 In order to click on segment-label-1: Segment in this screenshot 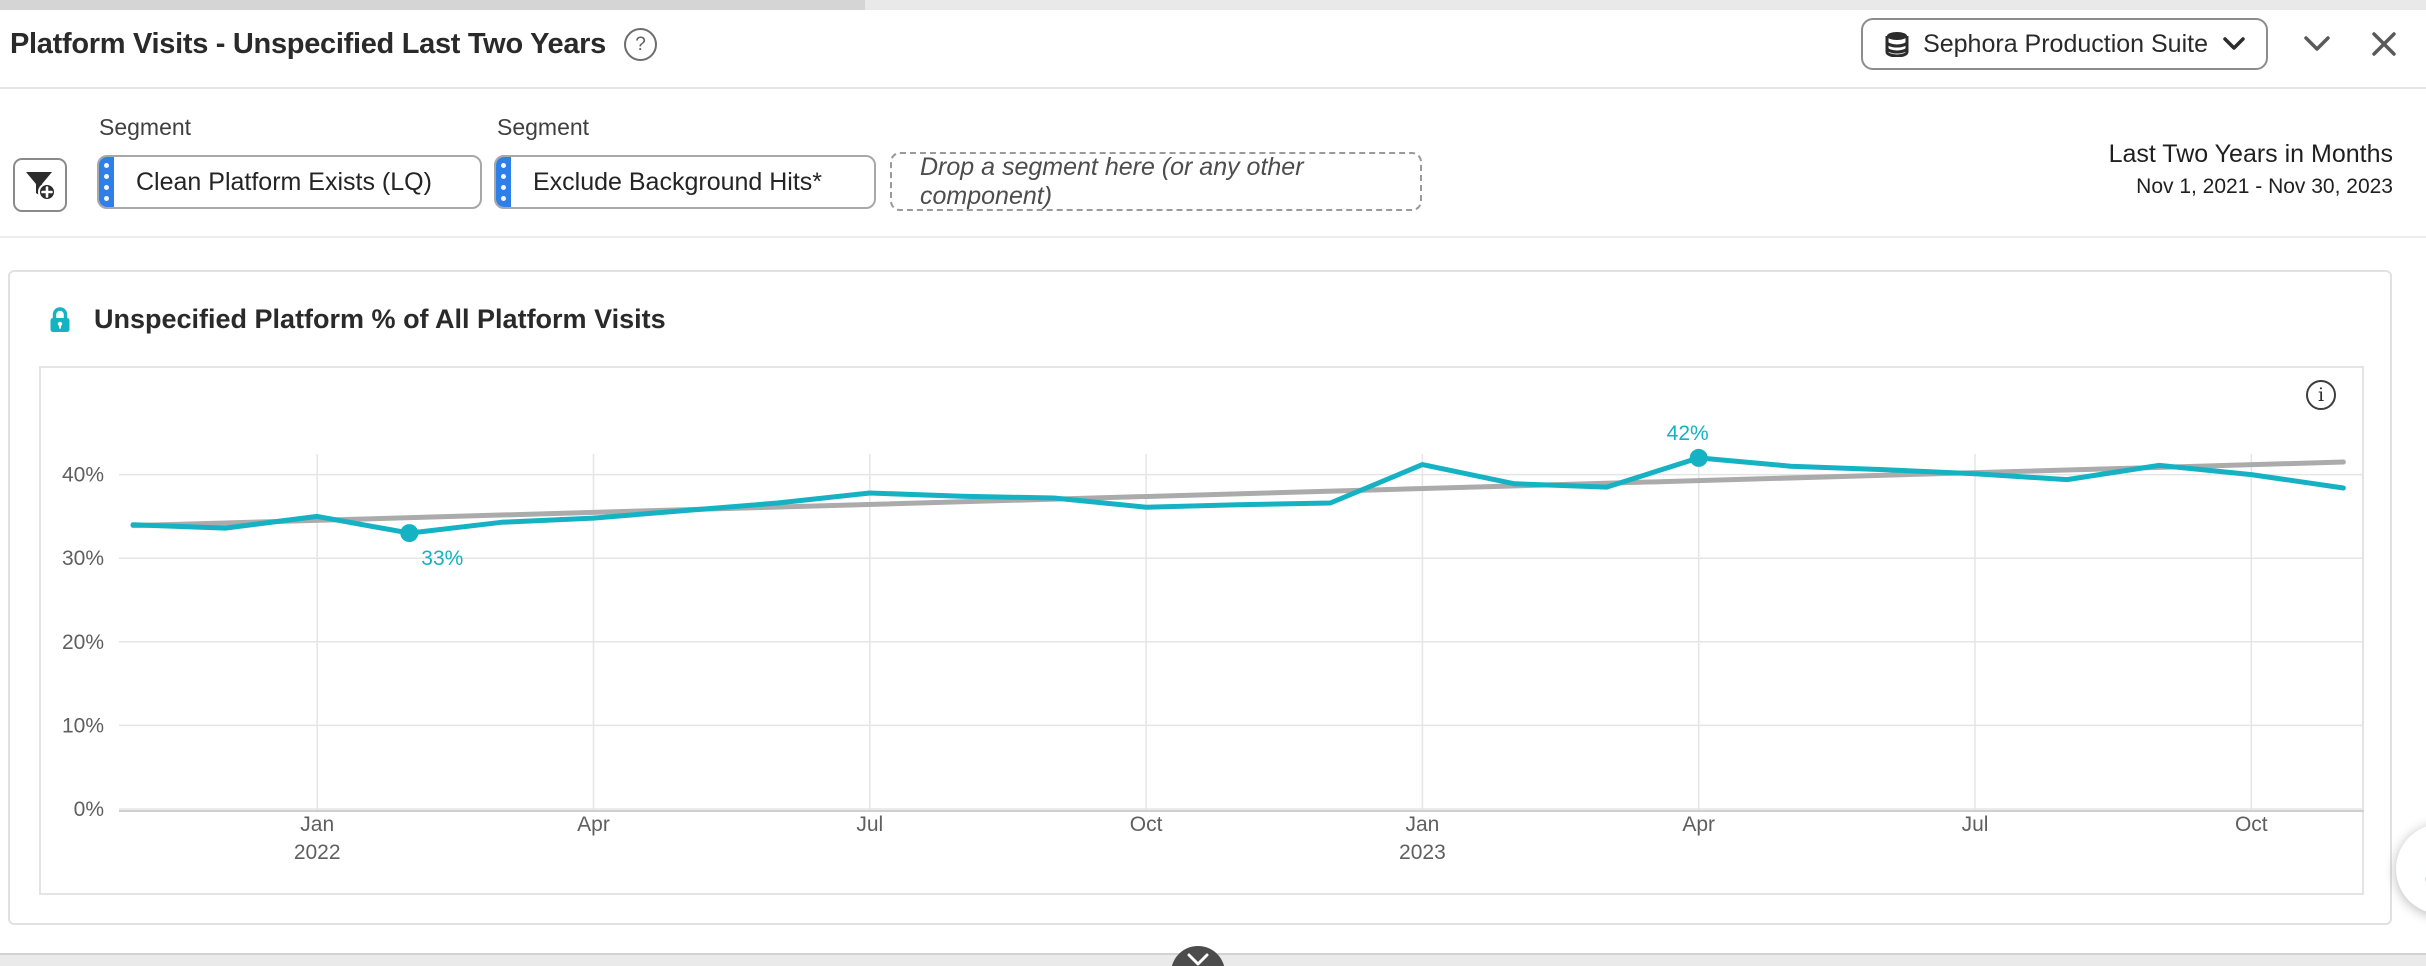, I will do `click(145, 127)`.